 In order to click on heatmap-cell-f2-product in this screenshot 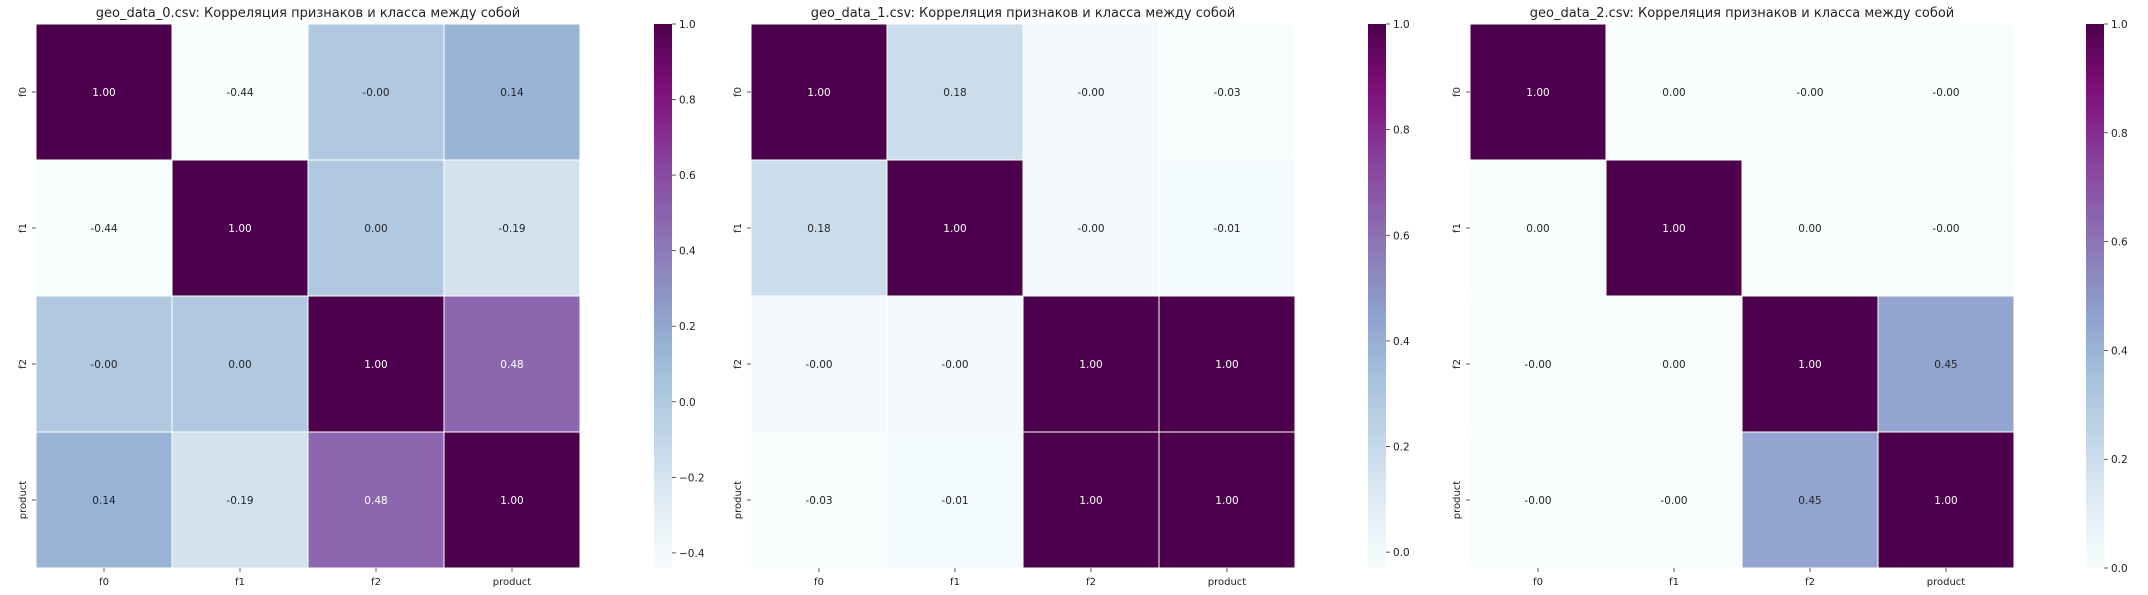, I will do `click(512, 364)`.